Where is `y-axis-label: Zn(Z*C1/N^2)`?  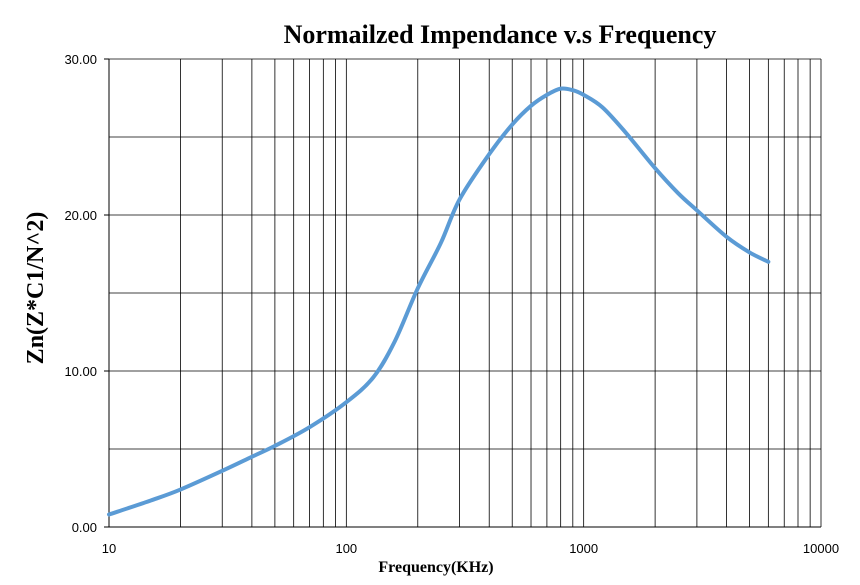
y-axis-label: Zn(Z*C1/N^2) is located at coordinates (36, 288).